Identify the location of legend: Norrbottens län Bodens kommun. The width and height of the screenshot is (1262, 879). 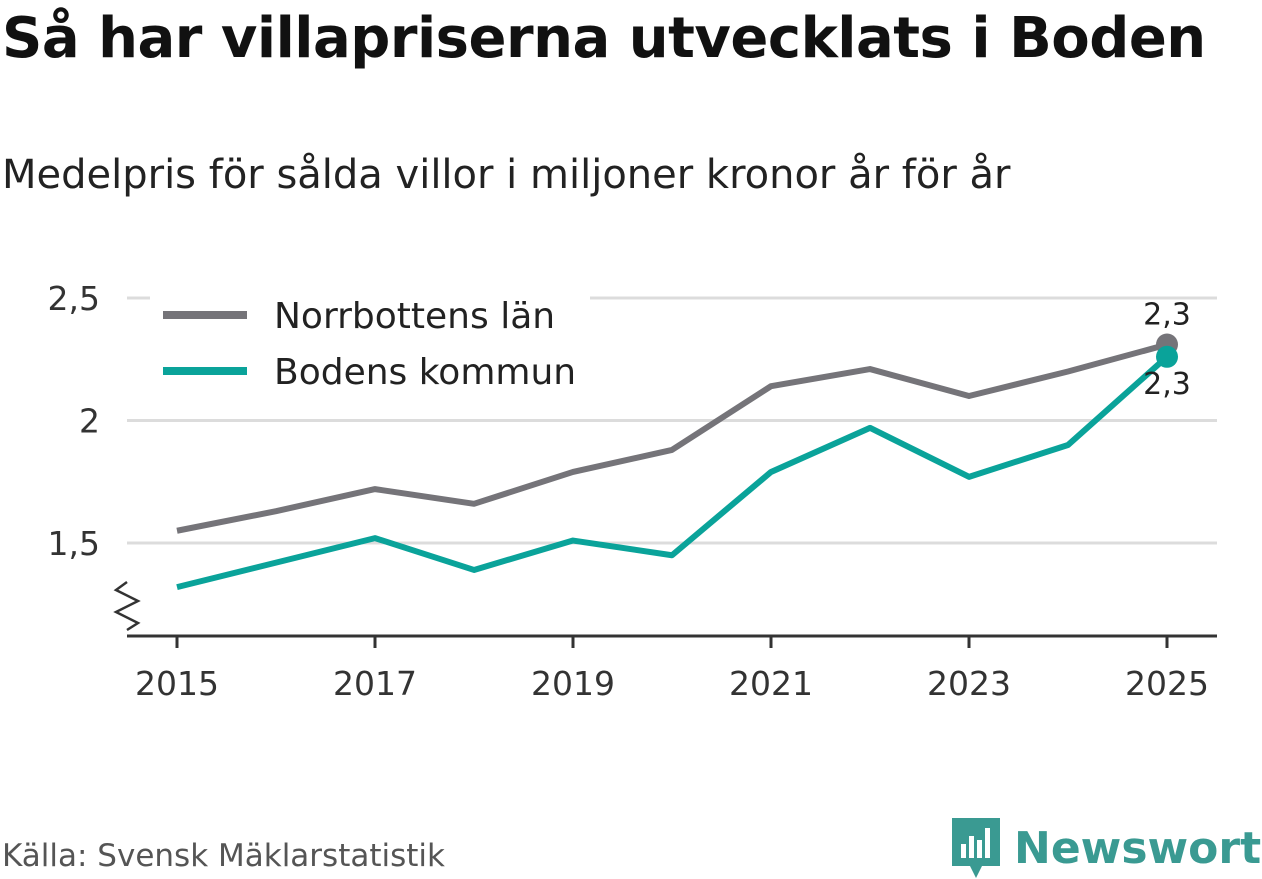
(370, 344).